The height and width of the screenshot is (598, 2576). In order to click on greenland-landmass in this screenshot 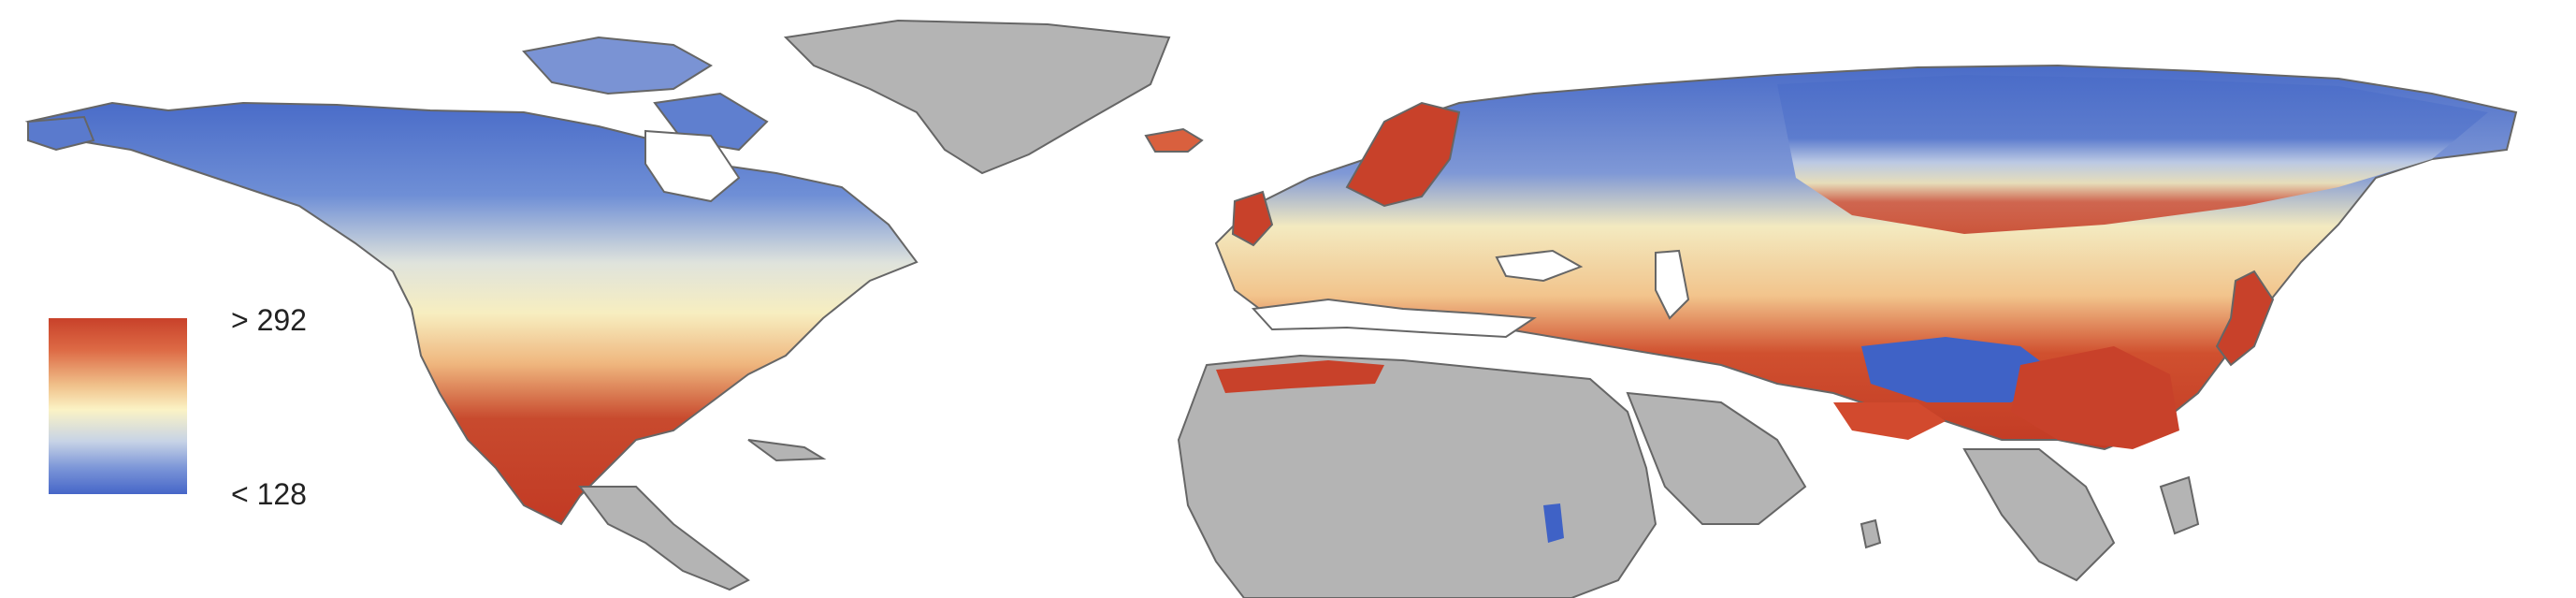, I will do `click(977, 97)`.